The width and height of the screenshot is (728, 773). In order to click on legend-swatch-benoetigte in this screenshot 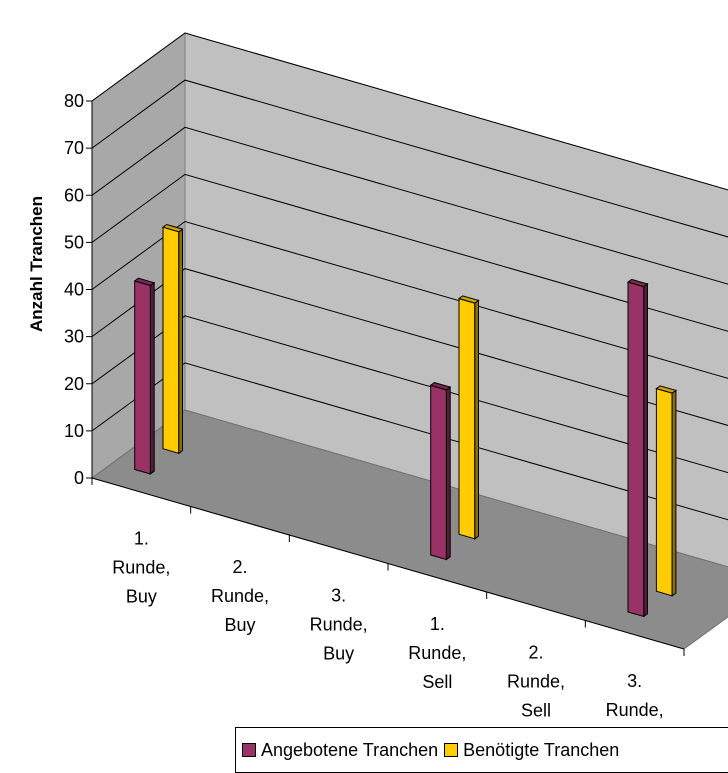, I will do `click(451, 750)`.